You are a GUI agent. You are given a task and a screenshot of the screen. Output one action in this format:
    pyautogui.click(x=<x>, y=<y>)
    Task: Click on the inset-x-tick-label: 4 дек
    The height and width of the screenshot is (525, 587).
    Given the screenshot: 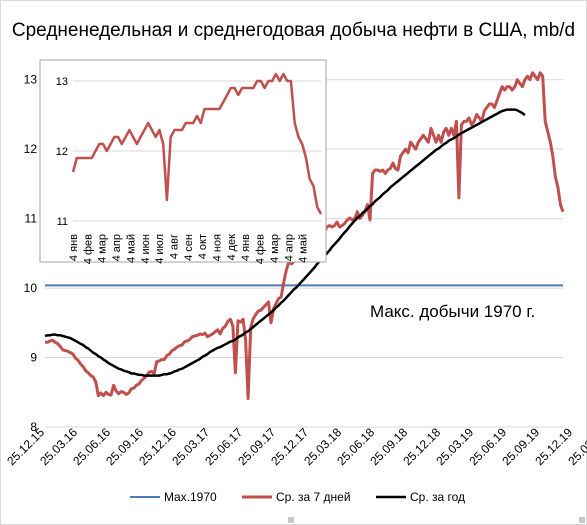 What is the action you would take?
    pyautogui.click(x=232, y=247)
    